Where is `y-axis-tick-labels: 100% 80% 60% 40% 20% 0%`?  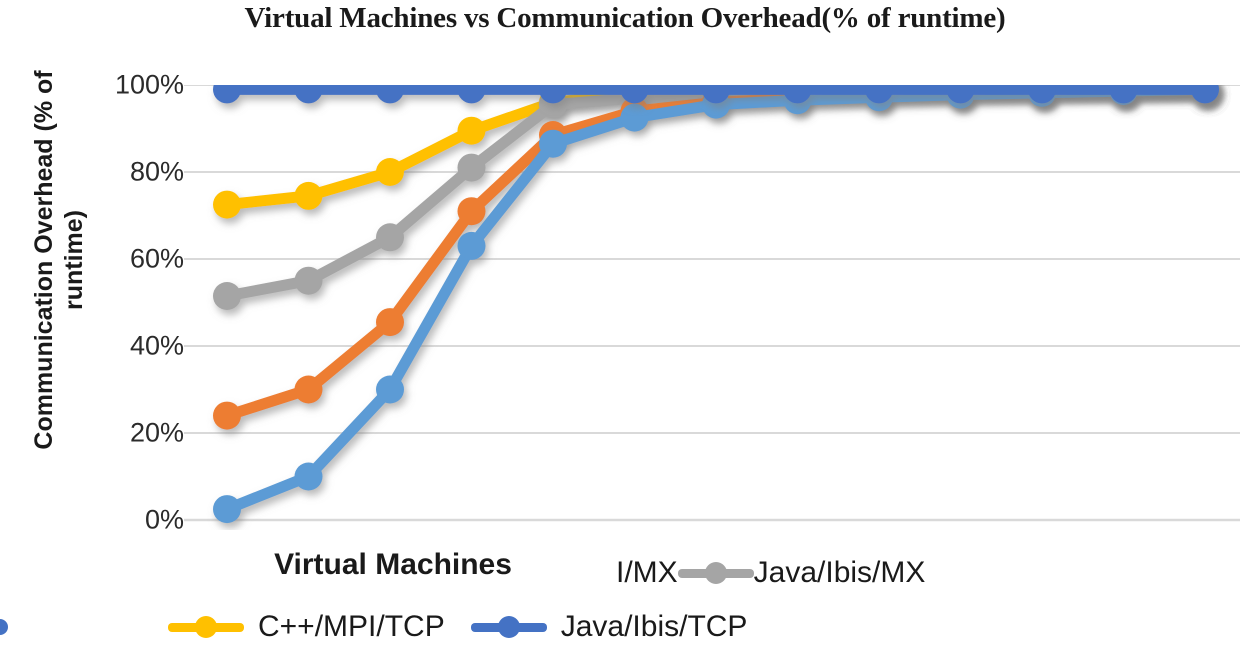 y-axis-tick-labels: 100% 80% 60% 40% 20% 0% is located at coordinates (138, 328).